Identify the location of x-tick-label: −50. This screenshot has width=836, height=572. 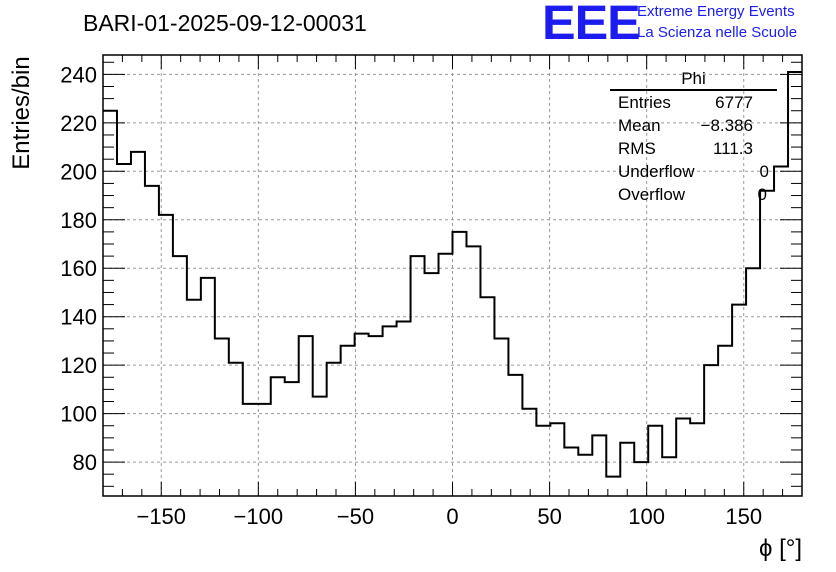
(355, 516).